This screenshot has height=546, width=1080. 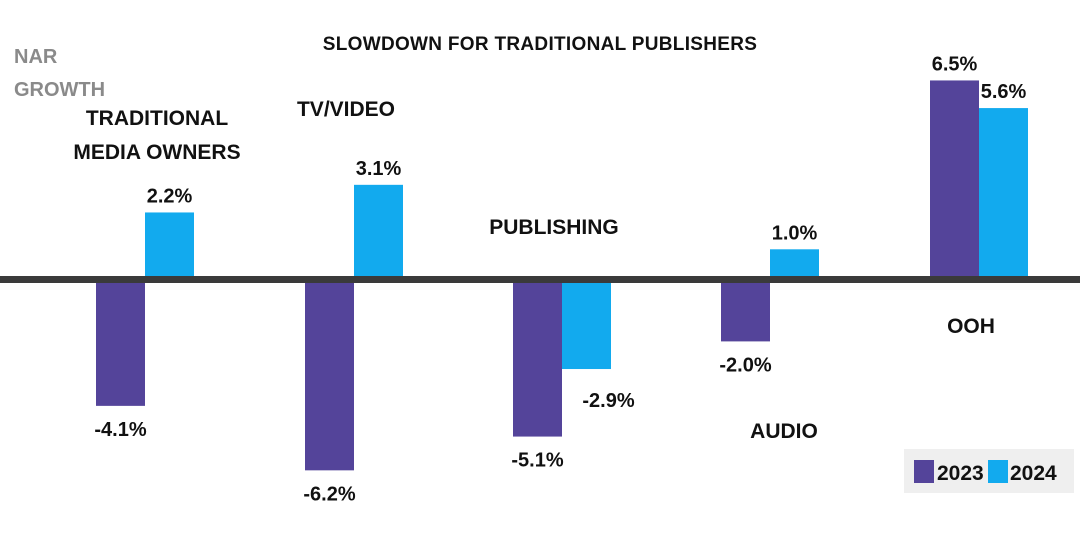 I want to click on value-label-traditional-media-owners-2024: 2.2%, so click(x=170, y=196).